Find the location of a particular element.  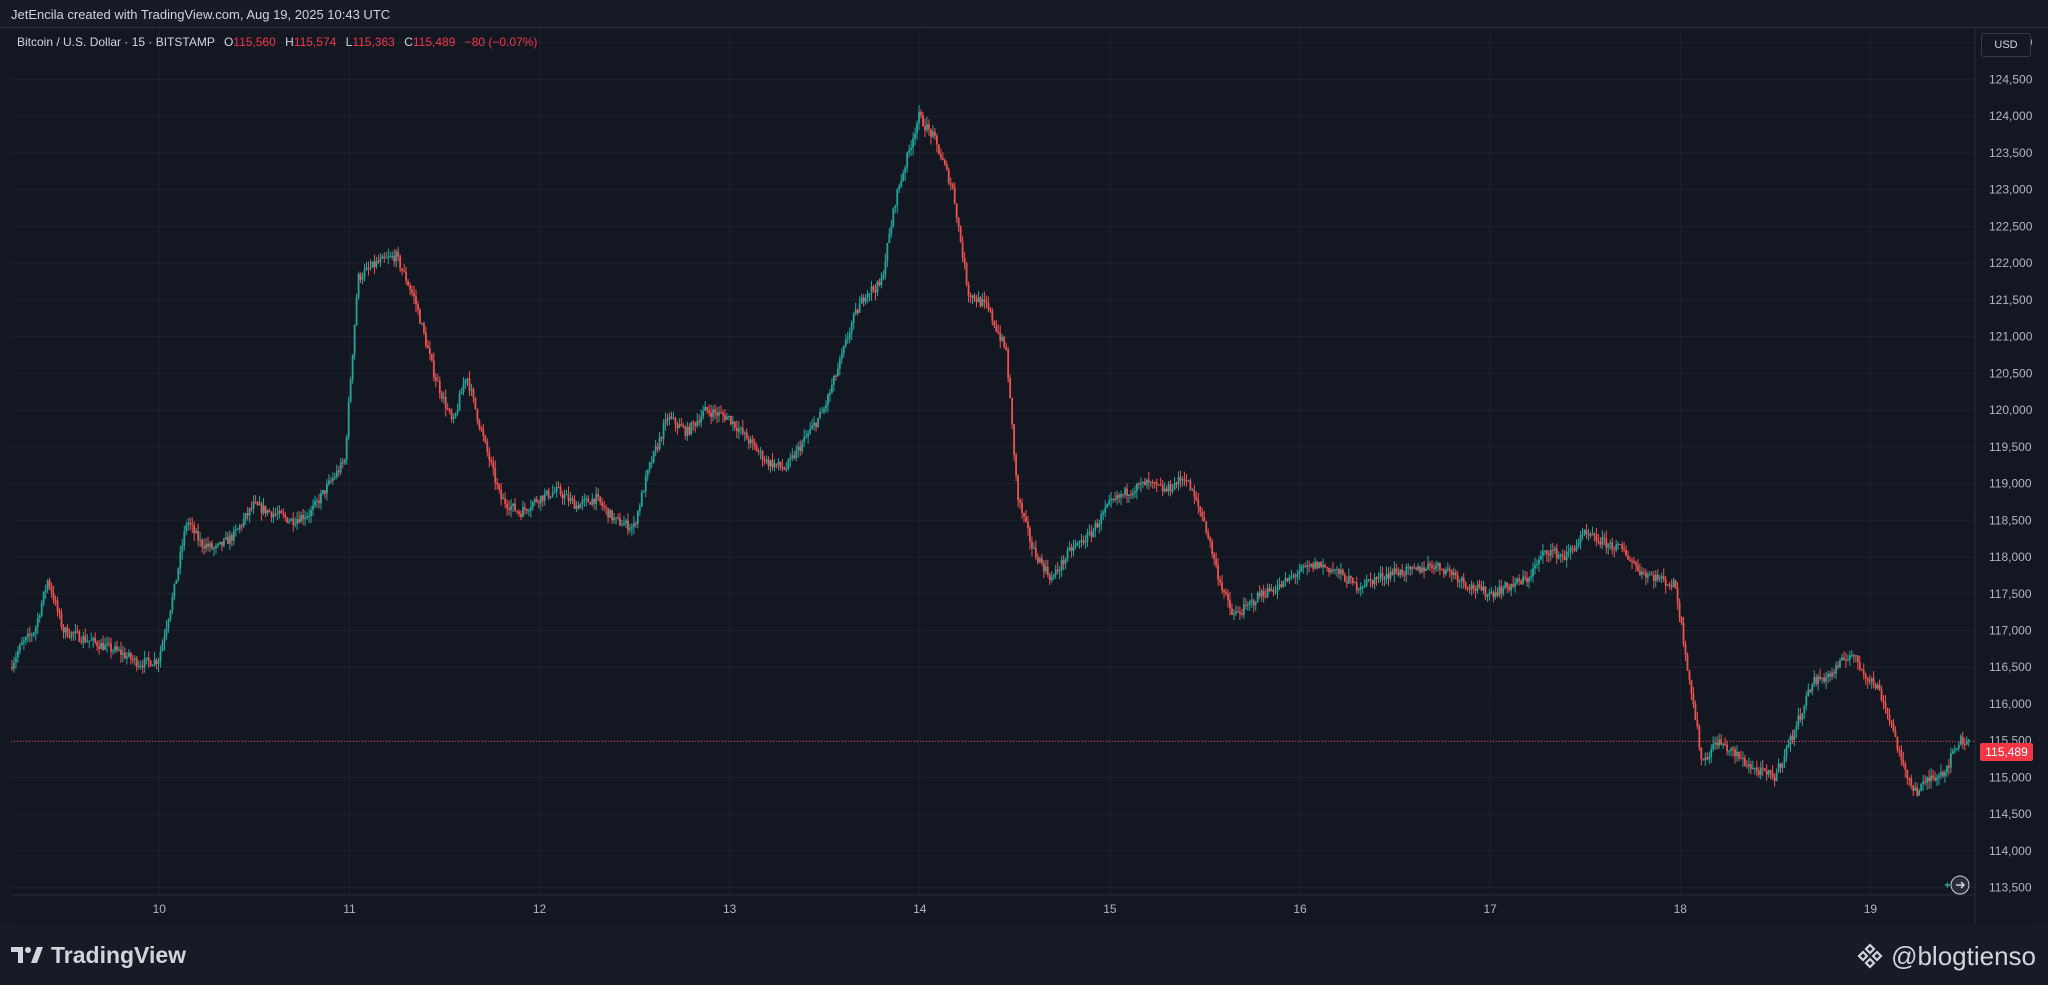

currency-button: USD is located at coordinates (2006, 45).